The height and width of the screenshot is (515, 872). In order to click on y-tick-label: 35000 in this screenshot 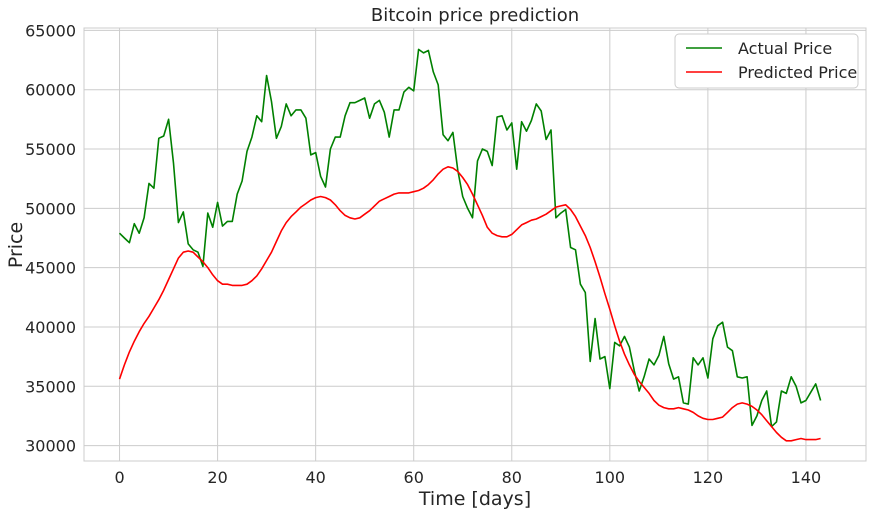, I will do `click(50, 386)`.